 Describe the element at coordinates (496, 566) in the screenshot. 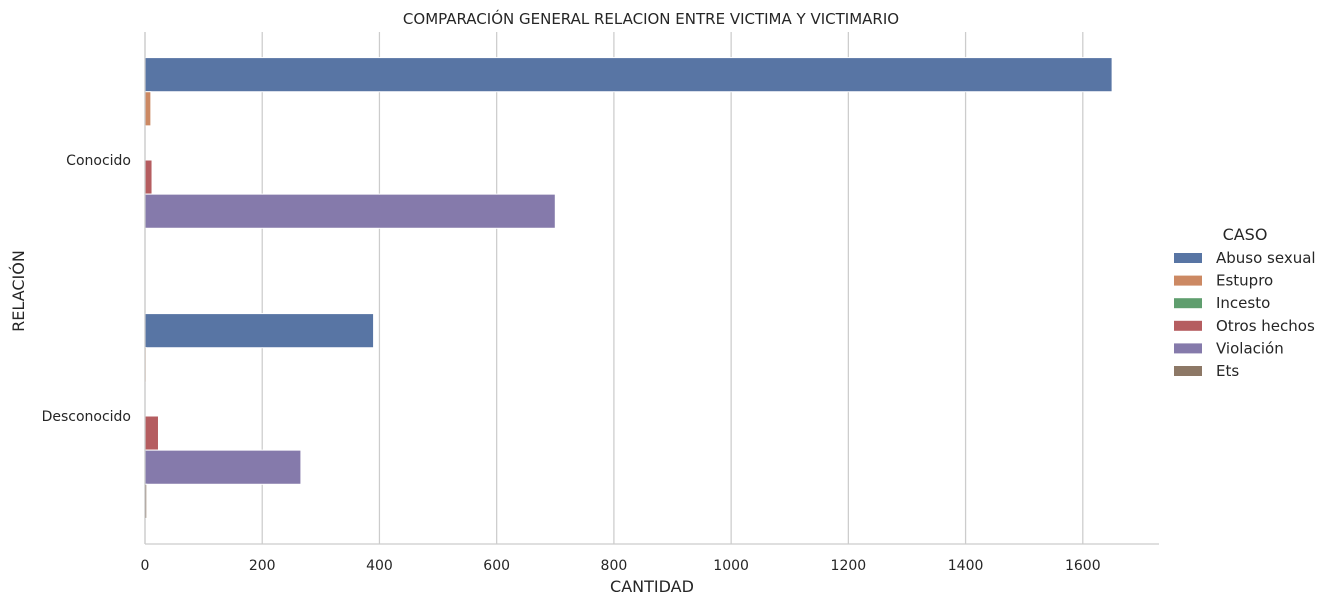

I see `x-tick-label: 600` at that location.